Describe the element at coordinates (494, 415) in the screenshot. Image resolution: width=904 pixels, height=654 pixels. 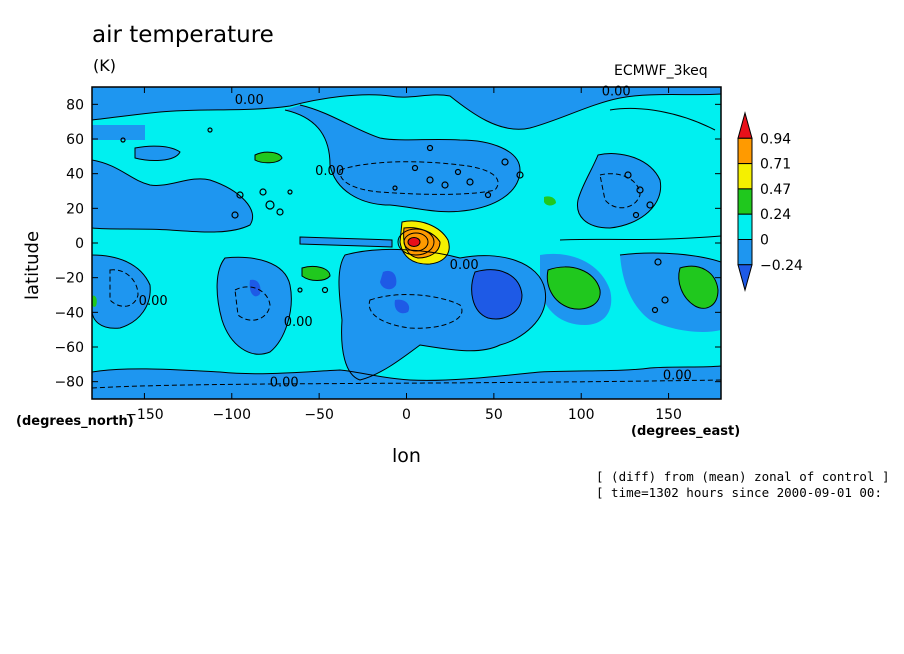
I see `x-tick-label: 50` at that location.